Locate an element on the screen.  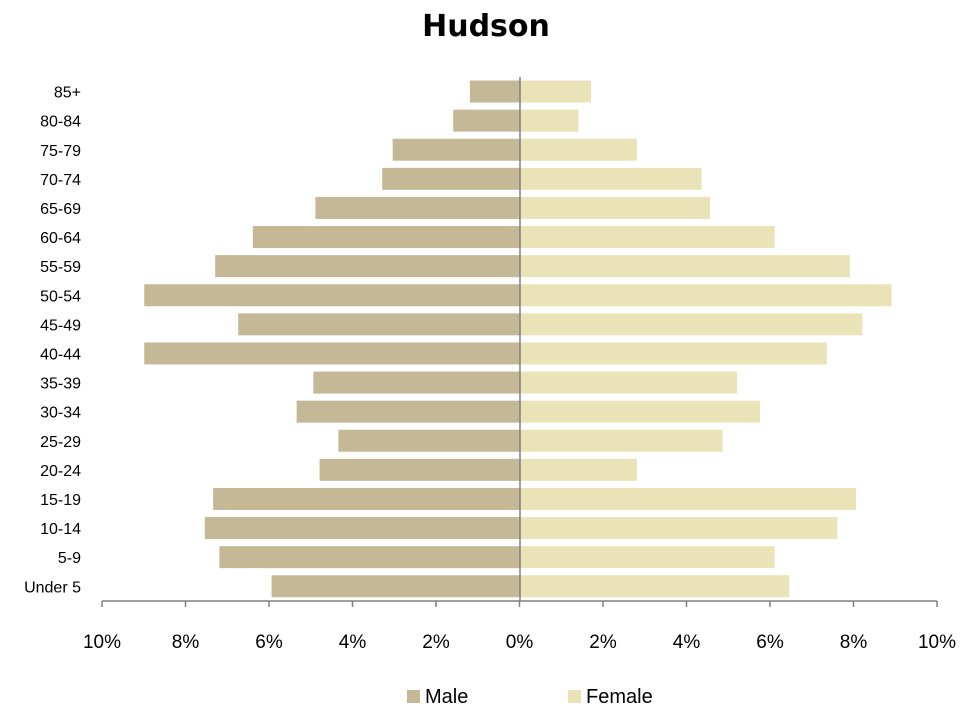
category-label: 35-39 is located at coordinates (60, 384).